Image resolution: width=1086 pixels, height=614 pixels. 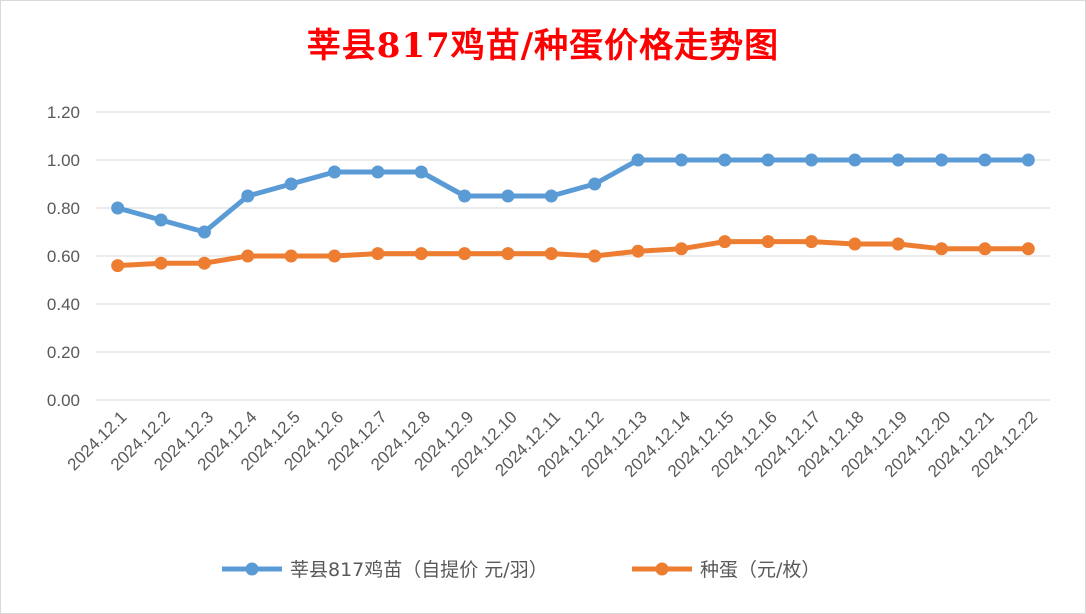 What do you see at coordinates (63, 352) in the screenshot?
I see `y-tick-label: 0.20` at bounding box center [63, 352].